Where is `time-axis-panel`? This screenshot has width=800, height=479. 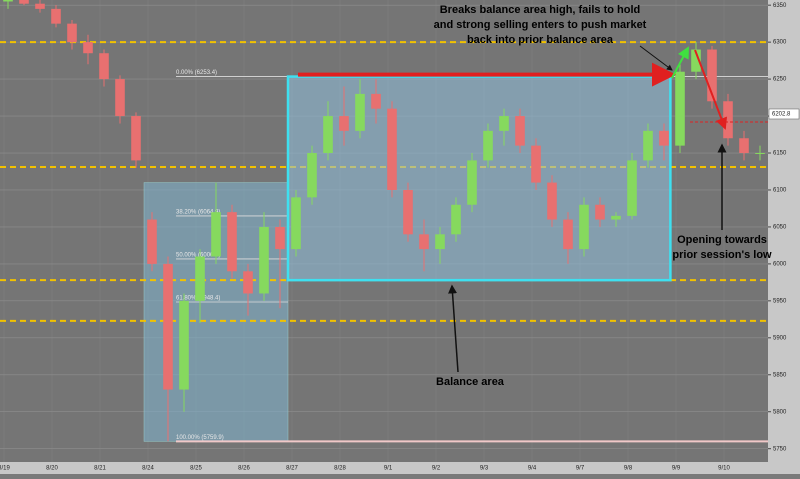
time-axis-panel is located at coordinates (384, 468).